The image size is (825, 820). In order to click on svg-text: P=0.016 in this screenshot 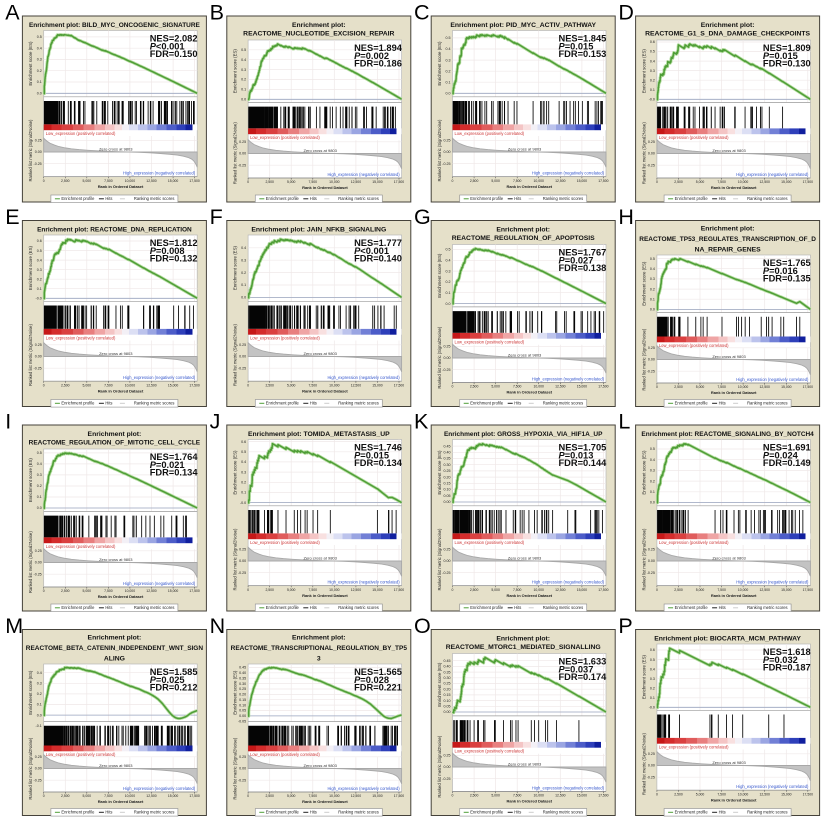, I will do `click(780, 271)`.